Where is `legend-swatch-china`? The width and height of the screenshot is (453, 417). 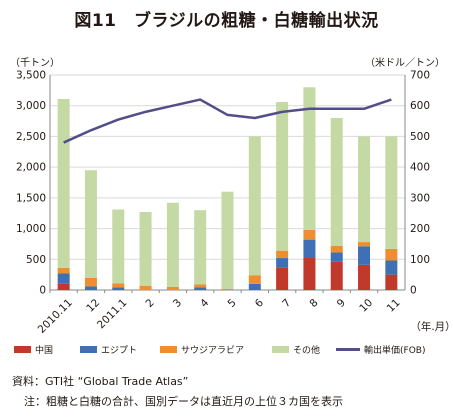
legend-swatch-china is located at coordinates (22, 349).